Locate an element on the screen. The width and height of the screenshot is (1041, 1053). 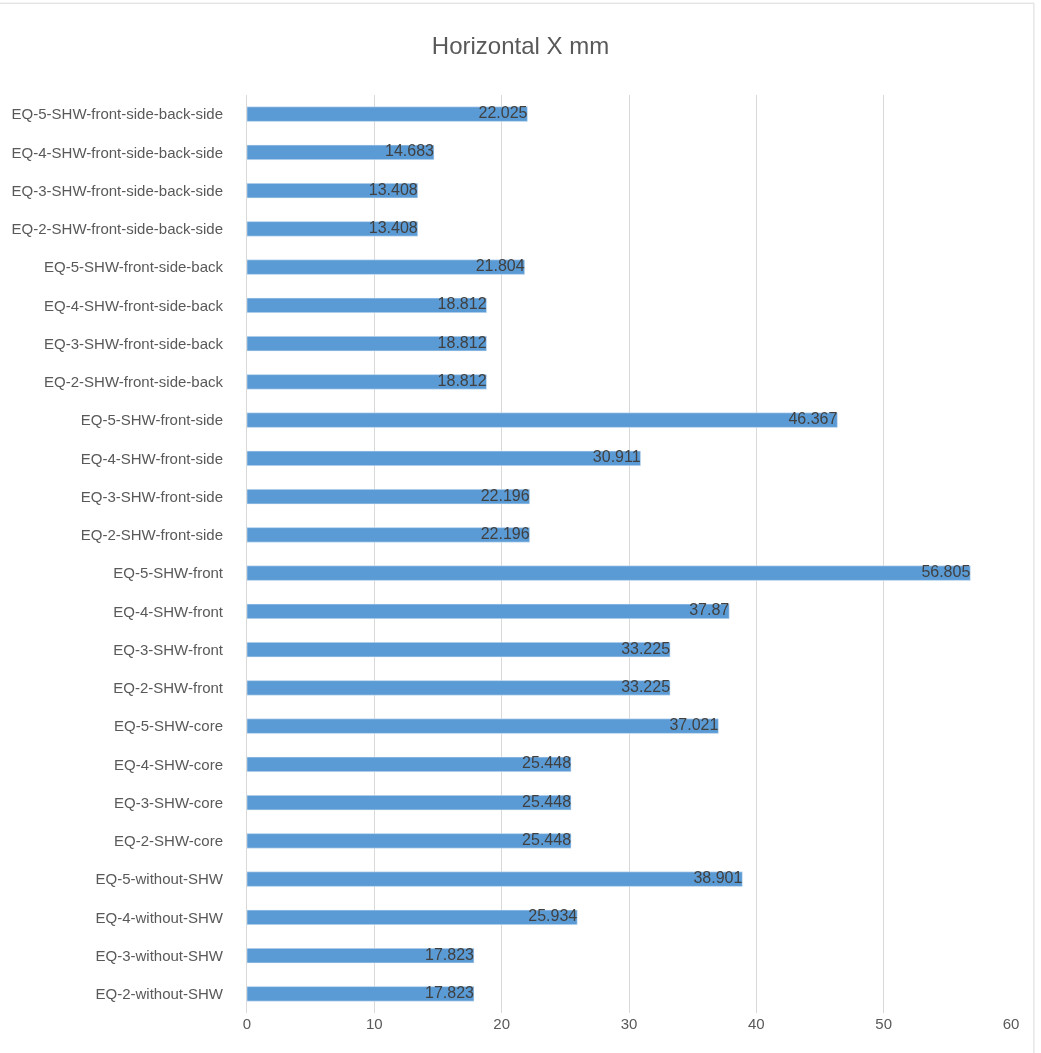
y-tick-label: EQ-5-SHW-front-side-back is located at coordinates (134, 267).